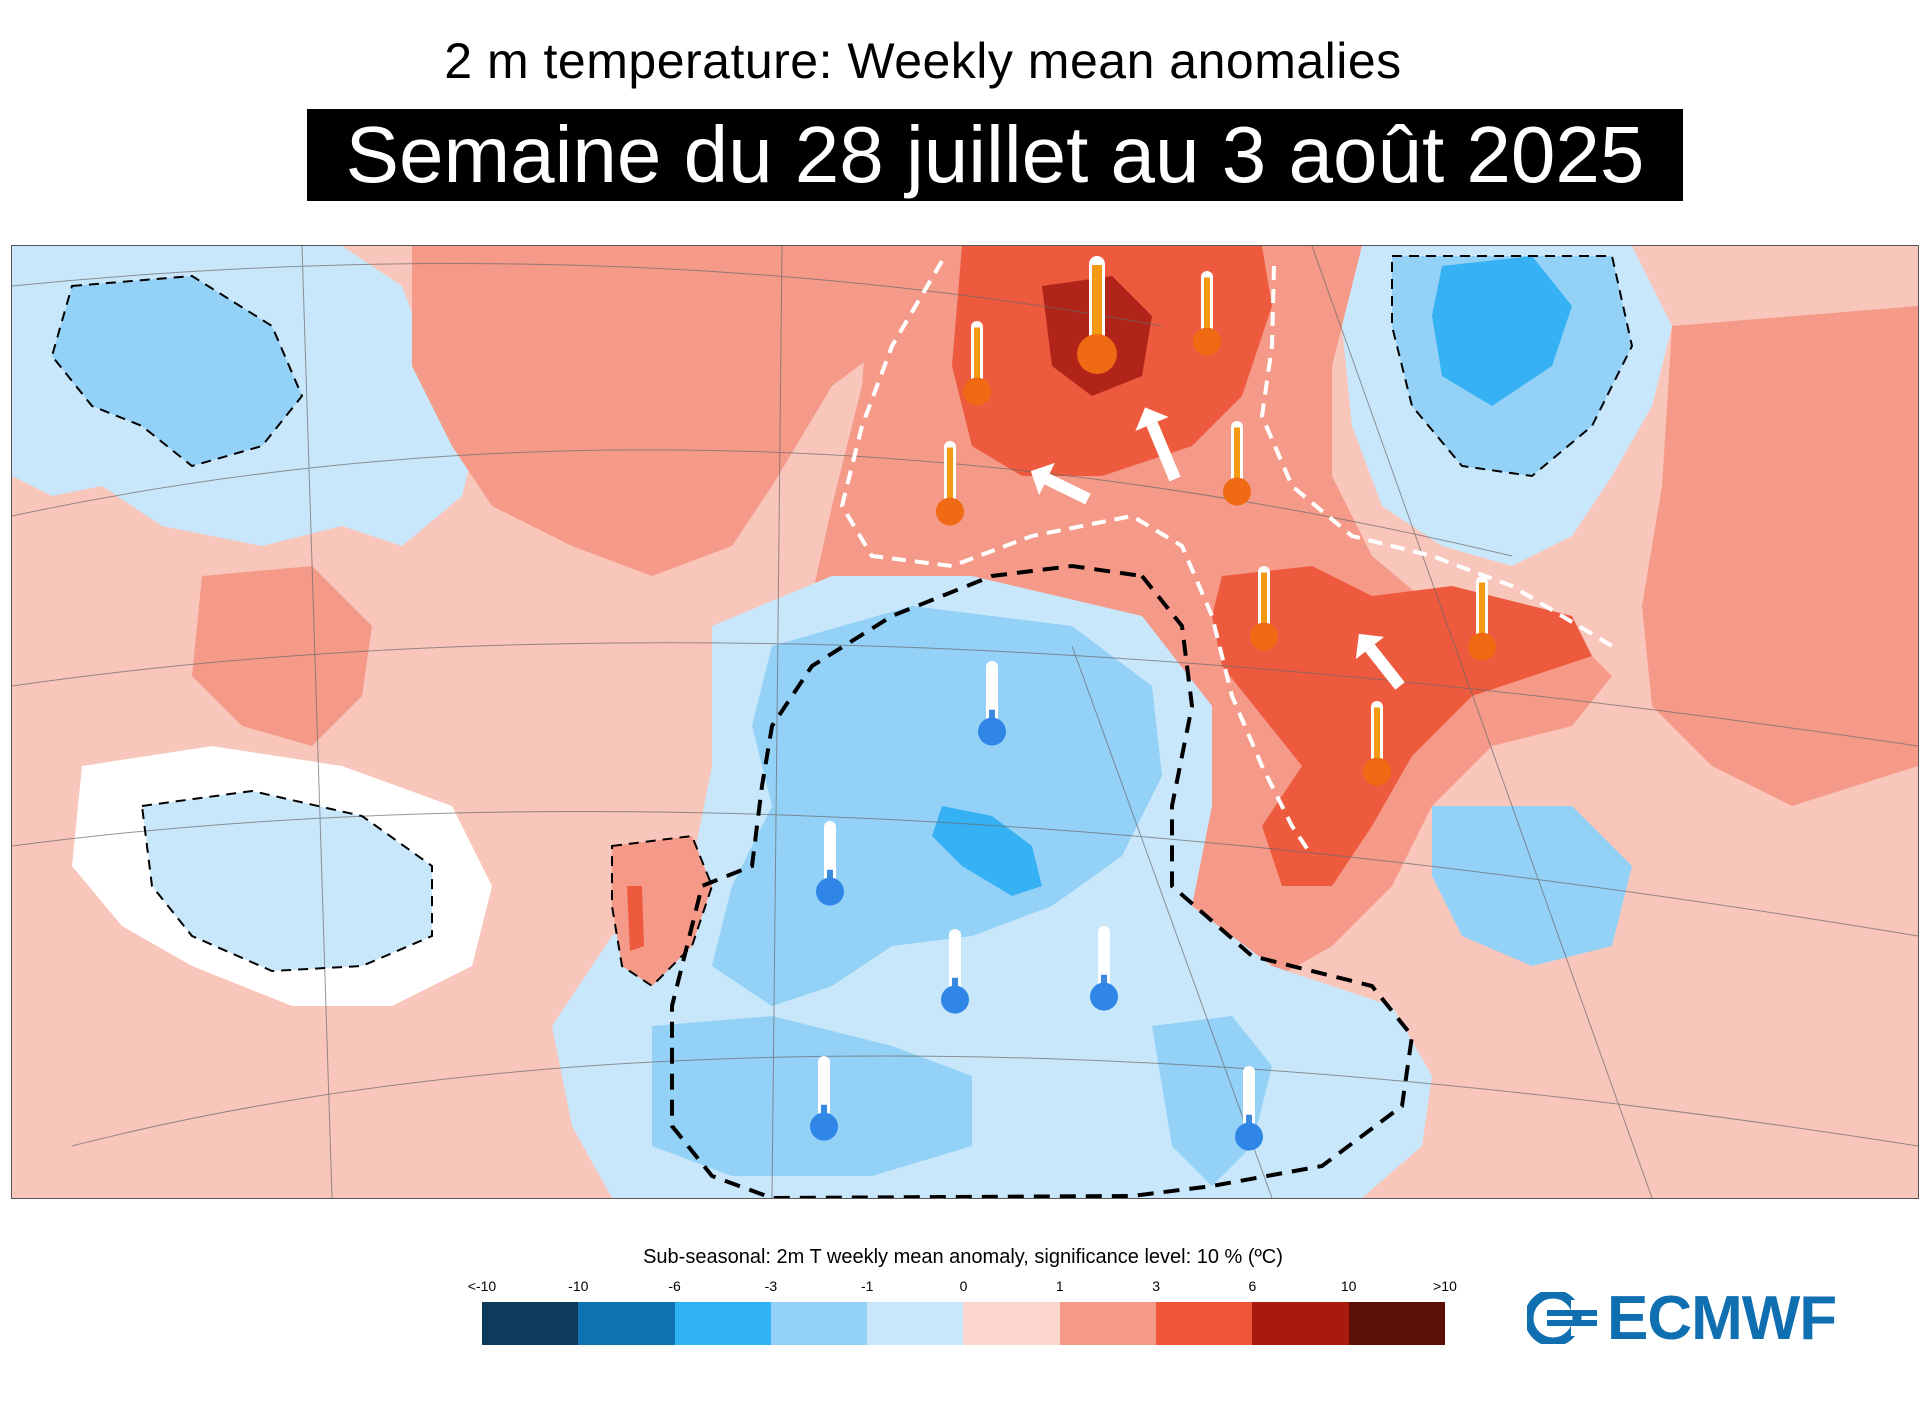 This screenshot has width=1920, height=1413. I want to click on legend-tick-label: >10, so click(1445, 1286).